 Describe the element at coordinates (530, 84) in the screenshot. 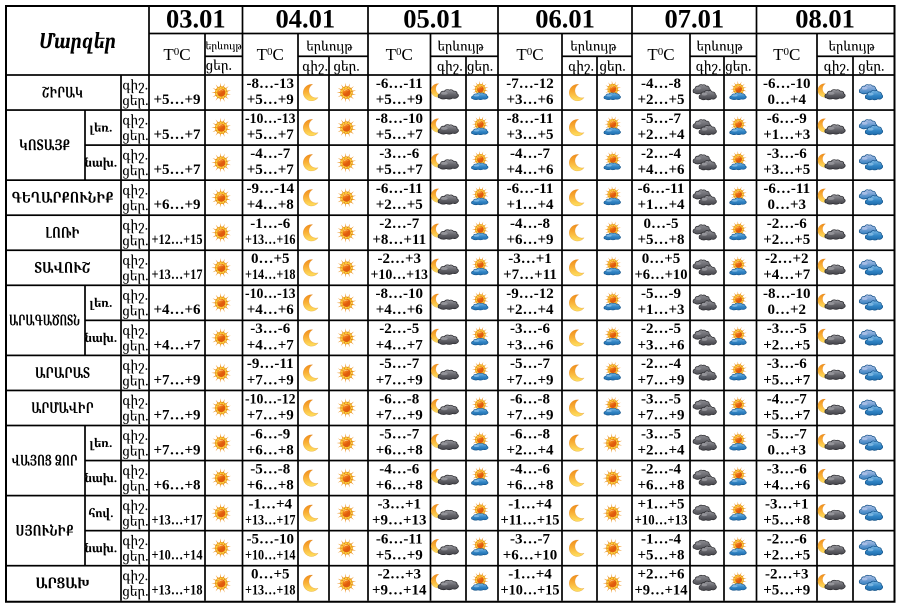

I see `svg-text: -7…-12` at that location.